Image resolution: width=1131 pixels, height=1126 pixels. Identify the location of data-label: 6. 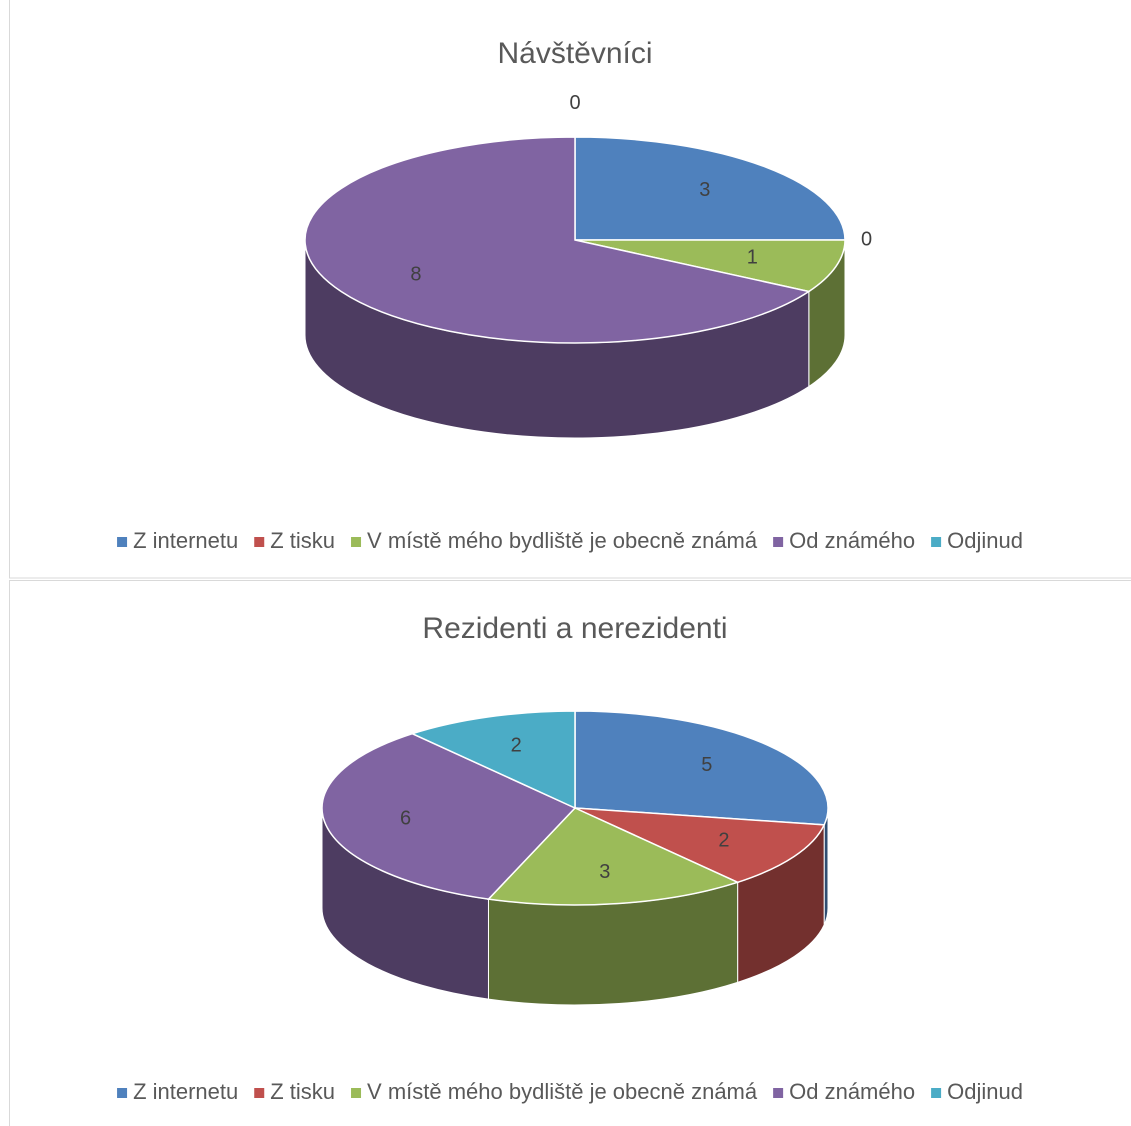
(405, 819).